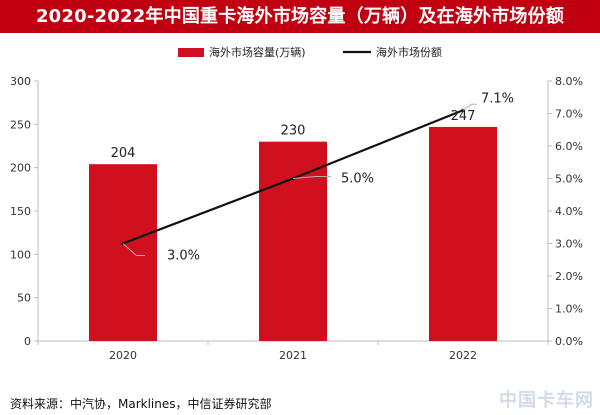 Image resolution: width=600 pixels, height=415 pixels. I want to click on y-left-tick-label: 250, so click(20, 124).